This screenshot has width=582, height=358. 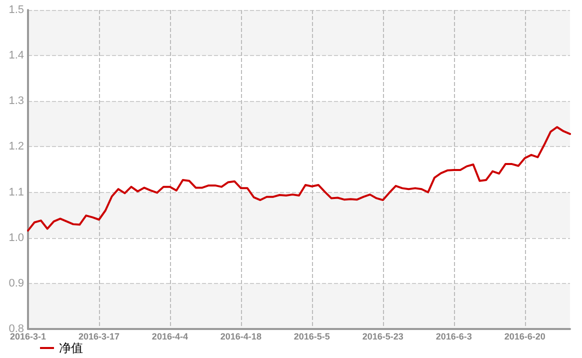 What do you see at coordinates (71, 348) in the screenshot?
I see `legend-label: 净值` at bounding box center [71, 348].